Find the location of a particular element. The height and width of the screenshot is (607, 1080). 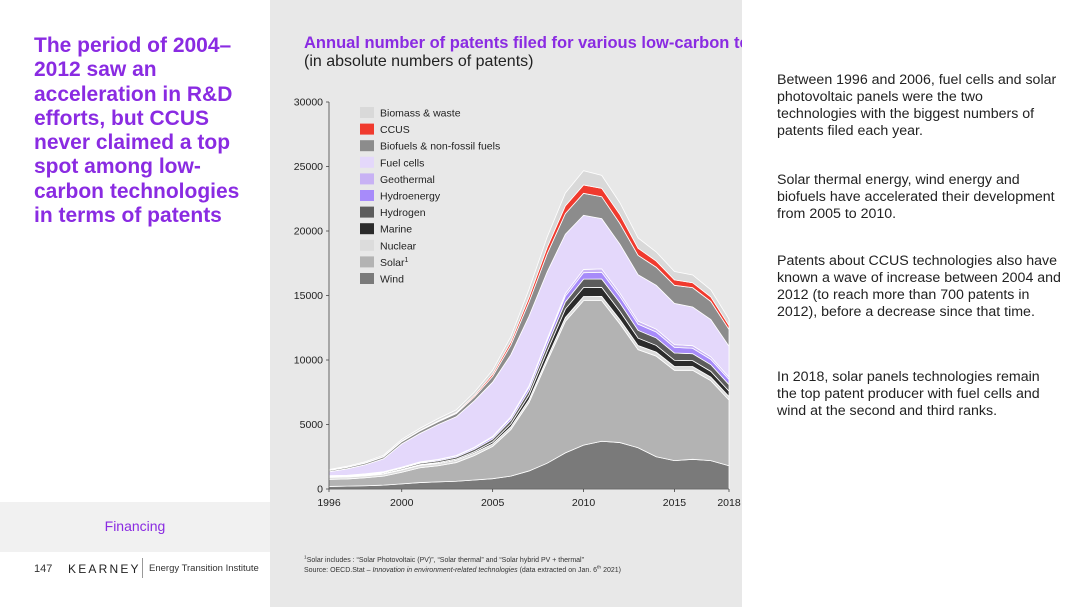

x-tick-label: 2010 is located at coordinates (584, 503).